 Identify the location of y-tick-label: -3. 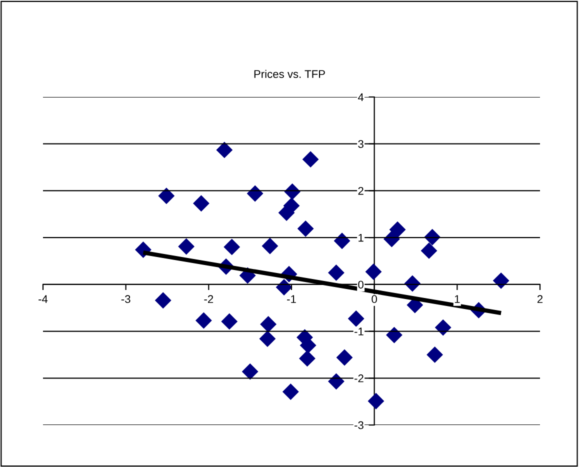
(359, 425).